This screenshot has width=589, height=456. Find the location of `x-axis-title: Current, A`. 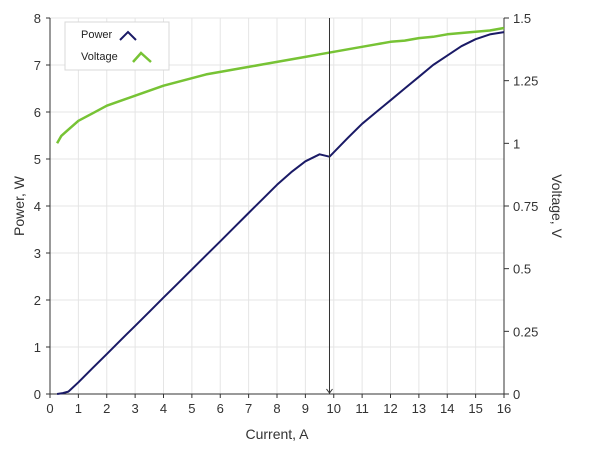

x-axis-title: Current, A is located at coordinates (277, 434).